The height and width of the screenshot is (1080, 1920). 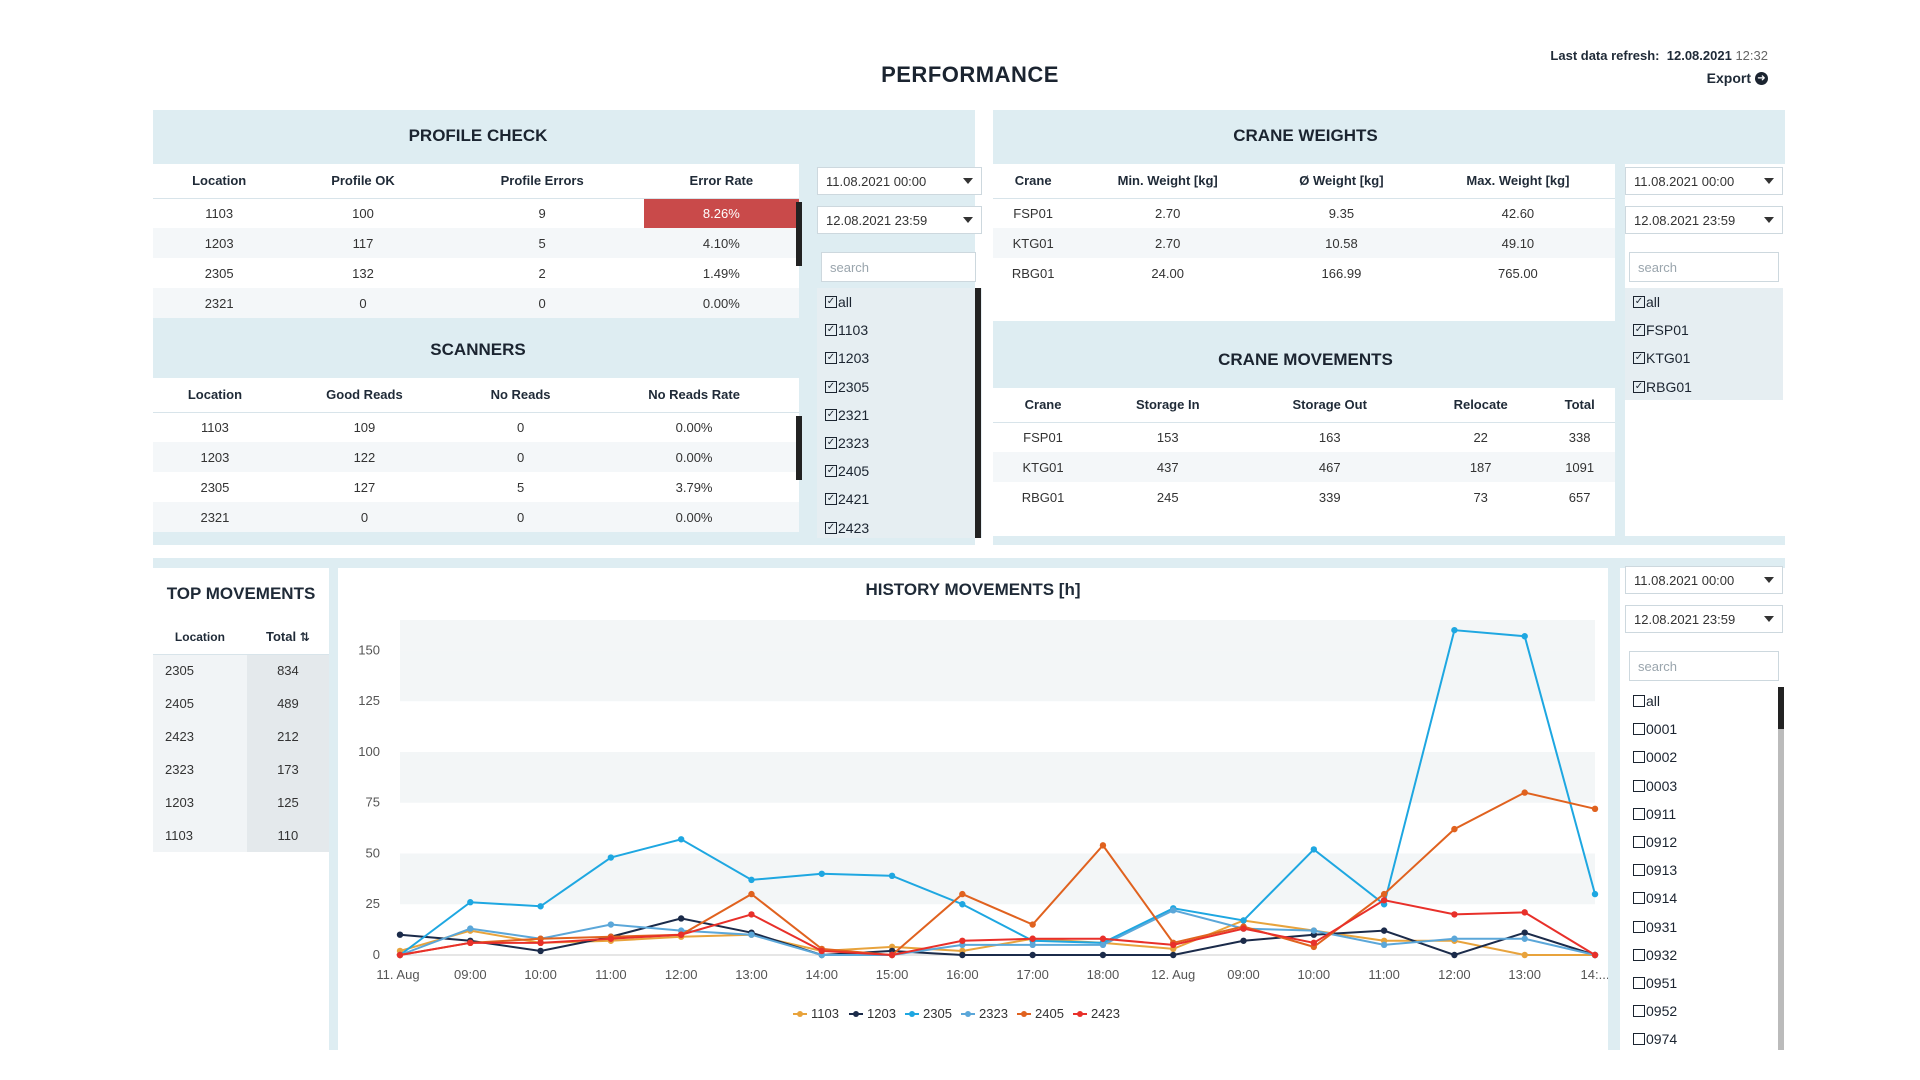 I want to click on history-date-to-dropdown: 12.08.2021 23:59, so click(x=1704, y=619).